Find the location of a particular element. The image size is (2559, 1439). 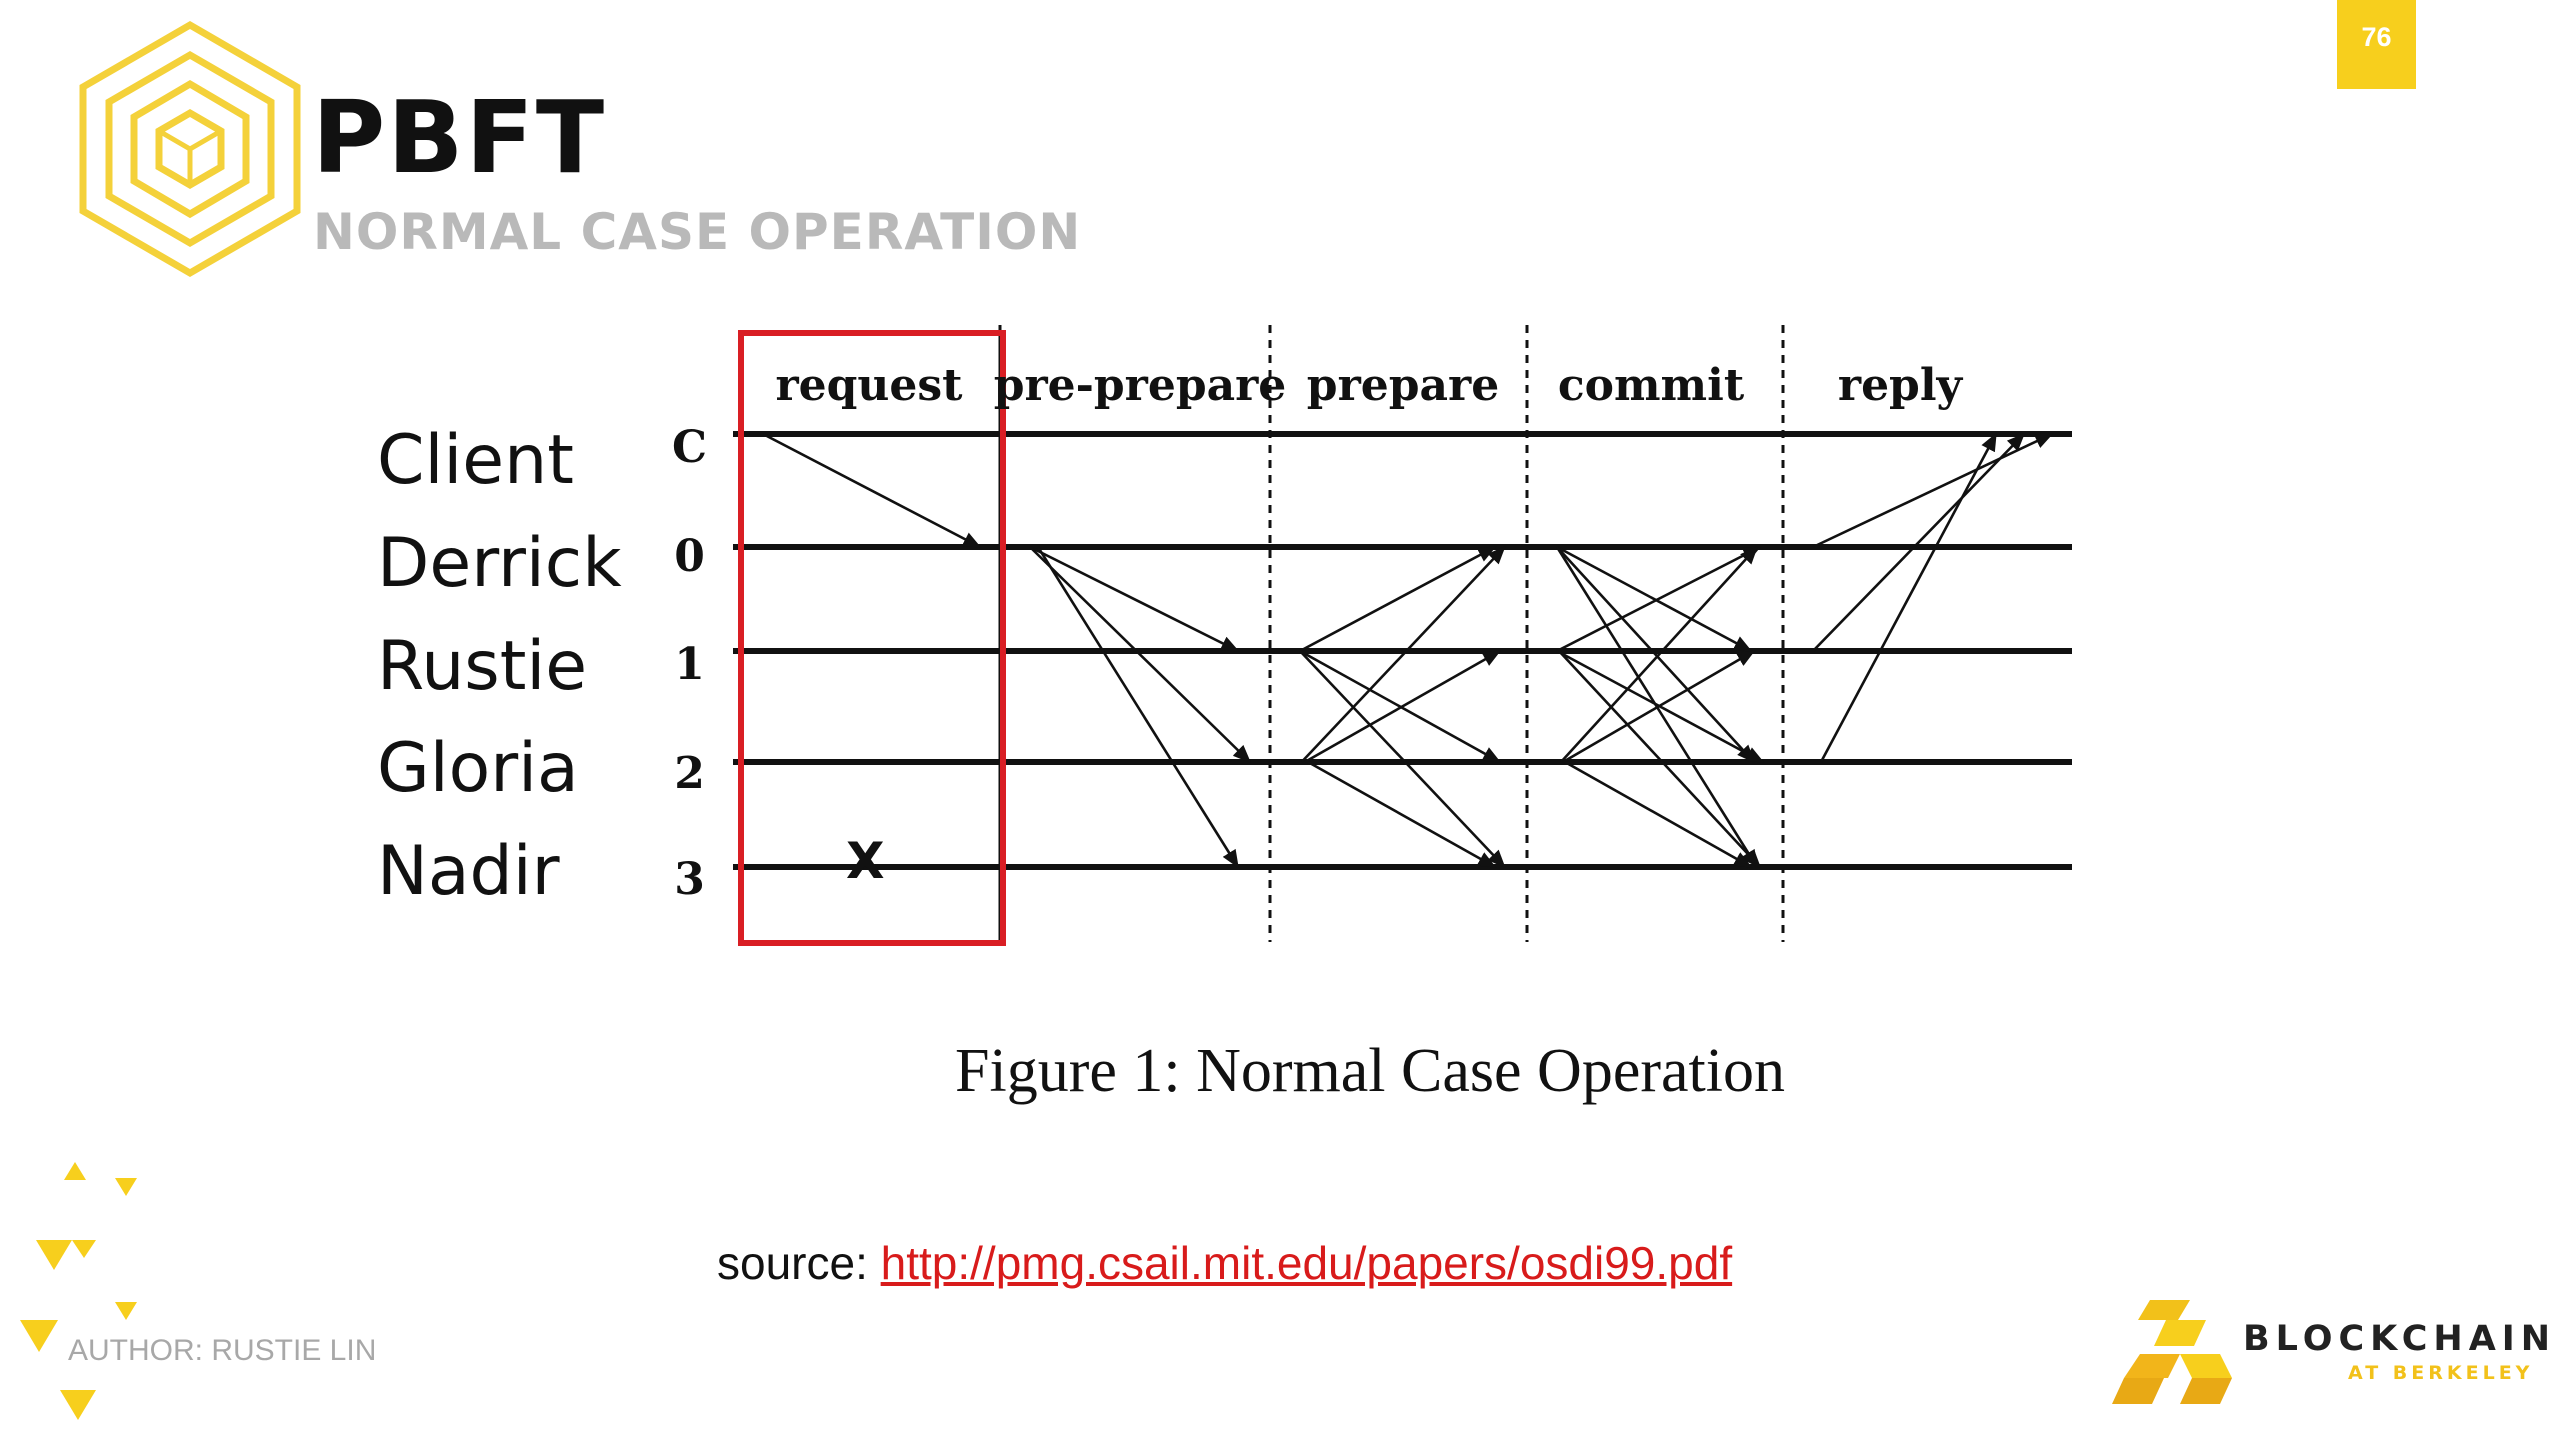

brand-name: BLOCKCHAIN is located at coordinates (2400, 1339).